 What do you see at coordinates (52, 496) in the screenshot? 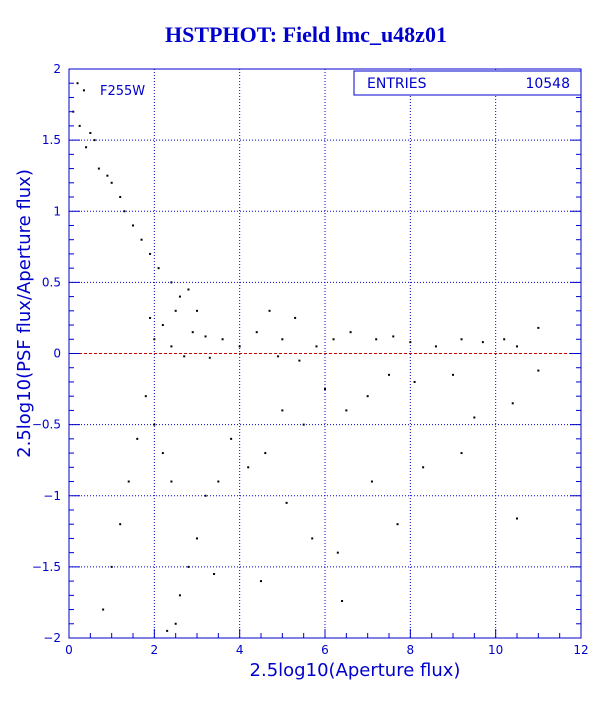
I see `y-tick-label-2: −1` at bounding box center [52, 496].